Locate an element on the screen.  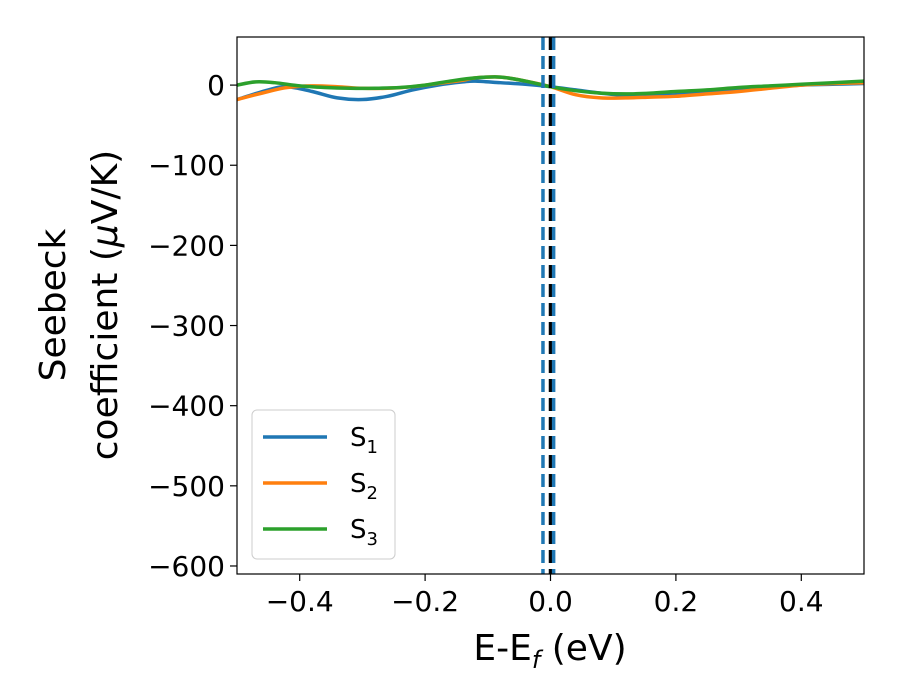
legend-label-s1: S1 is located at coordinates (364, 440).